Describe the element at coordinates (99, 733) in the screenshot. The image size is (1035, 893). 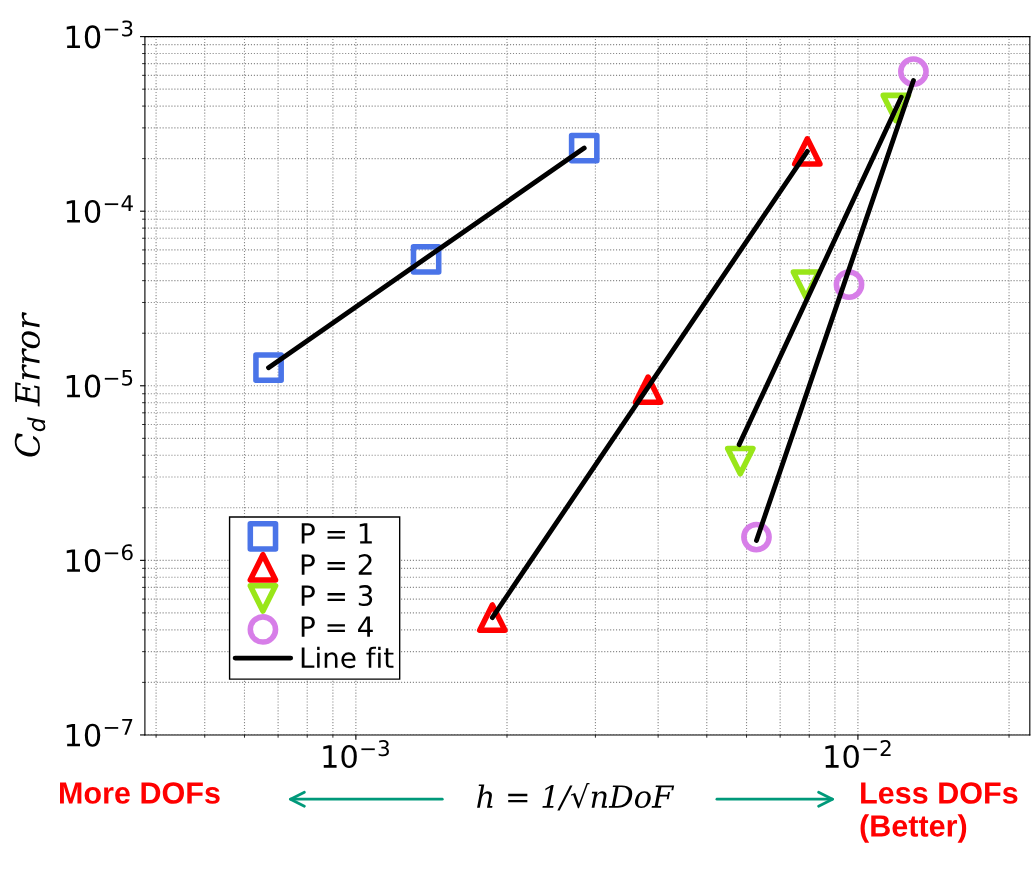
I see `y-tick-label: 10$^{−7}$` at that location.